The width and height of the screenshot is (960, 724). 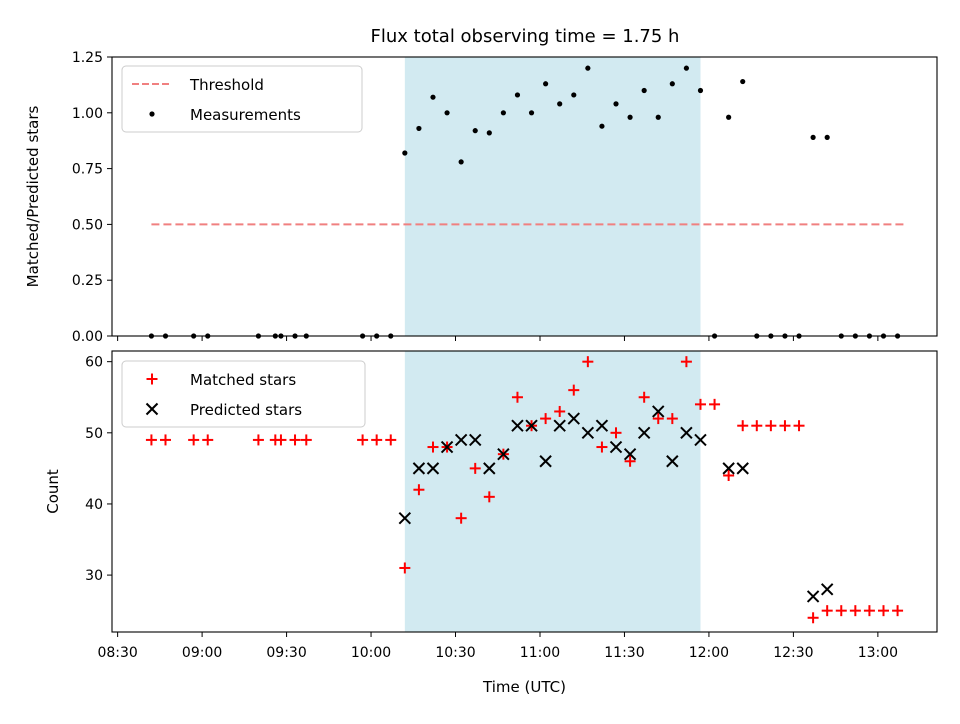 I want to click on x-tick-label: 12:00, so click(x=709, y=653).